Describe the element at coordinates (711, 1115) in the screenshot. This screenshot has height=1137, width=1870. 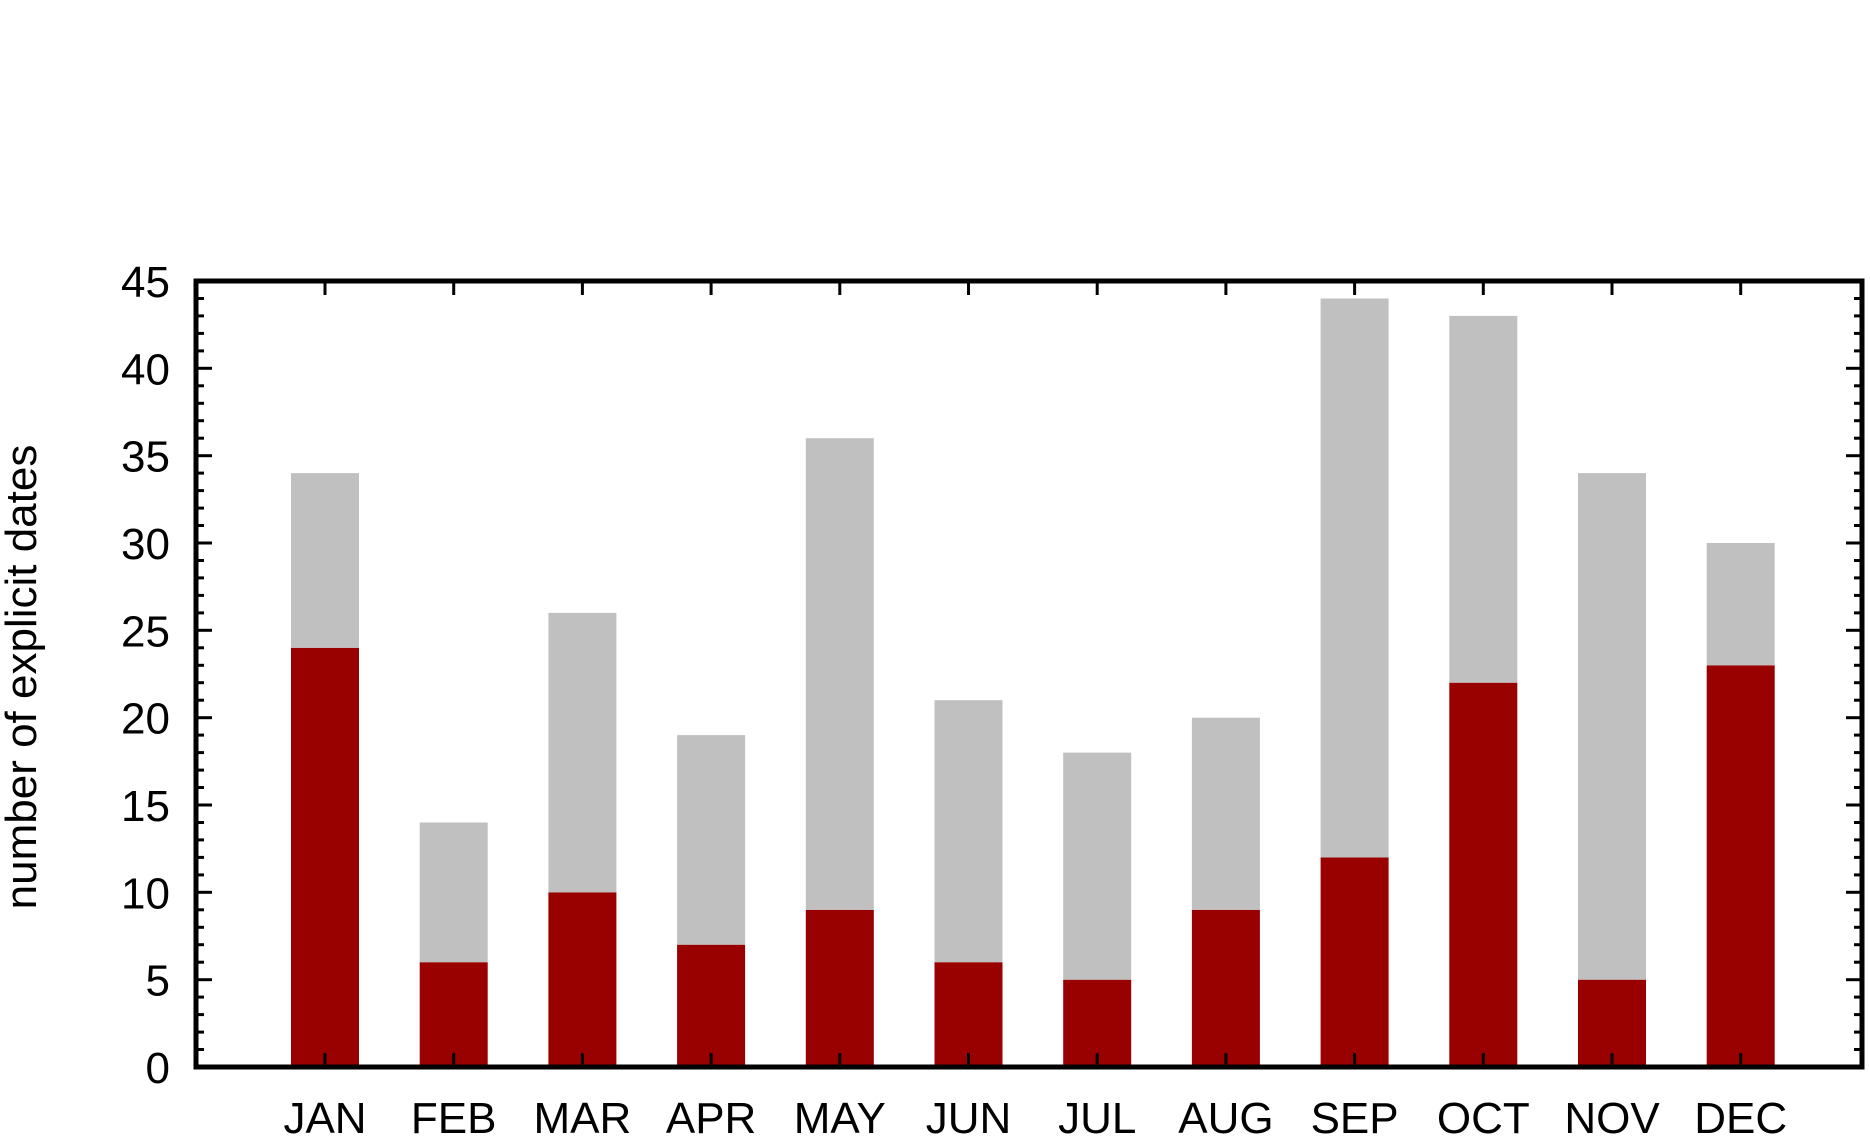
I see `x-tick-label: APR` at that location.